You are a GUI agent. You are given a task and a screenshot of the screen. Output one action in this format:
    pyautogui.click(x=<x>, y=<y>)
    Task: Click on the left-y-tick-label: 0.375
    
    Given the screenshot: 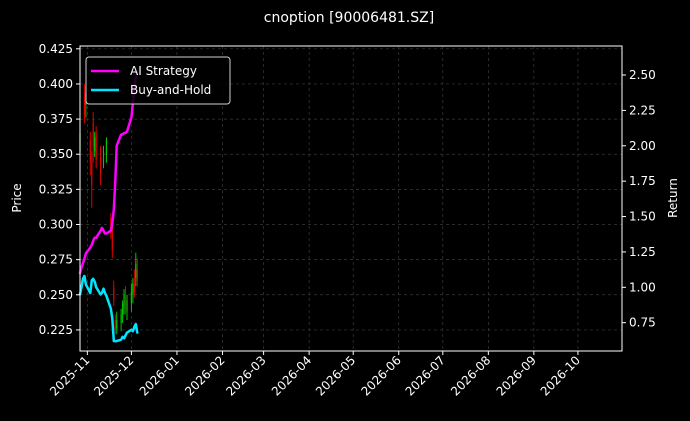 What is the action you would take?
    pyautogui.click(x=56, y=119)
    